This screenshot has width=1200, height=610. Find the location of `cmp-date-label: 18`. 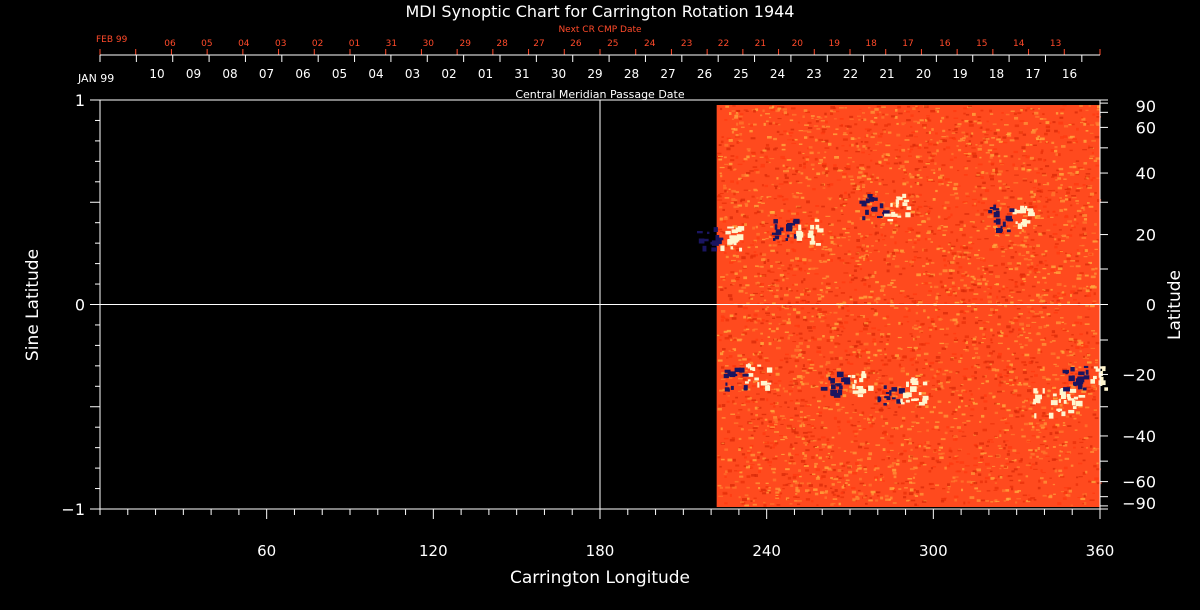

cmp-date-label: 18 is located at coordinates (996, 74).